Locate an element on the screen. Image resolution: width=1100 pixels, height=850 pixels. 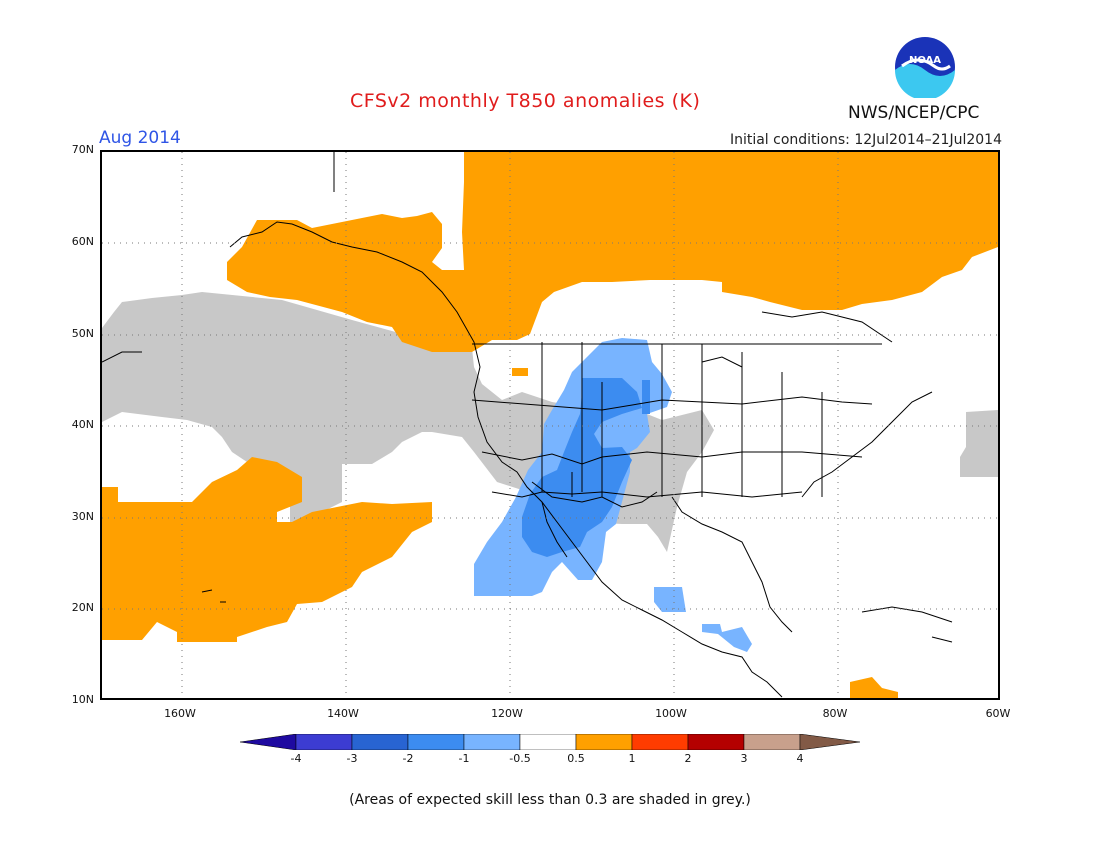
month-label: Aug 2014 is located at coordinates (140, 138).